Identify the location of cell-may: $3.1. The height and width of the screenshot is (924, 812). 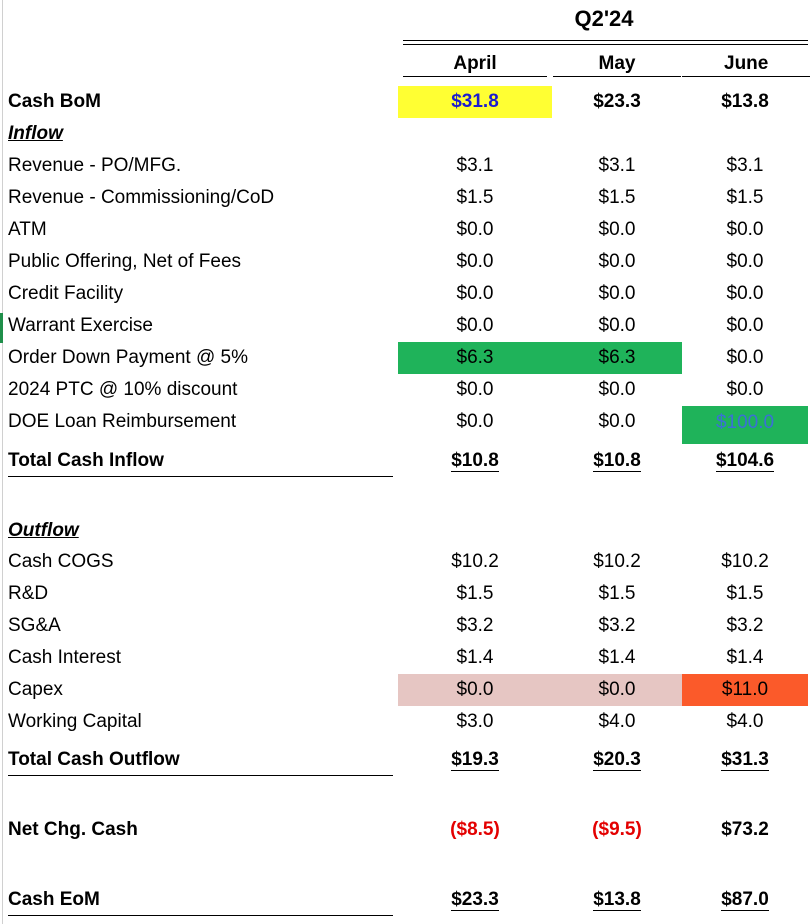
(617, 165).